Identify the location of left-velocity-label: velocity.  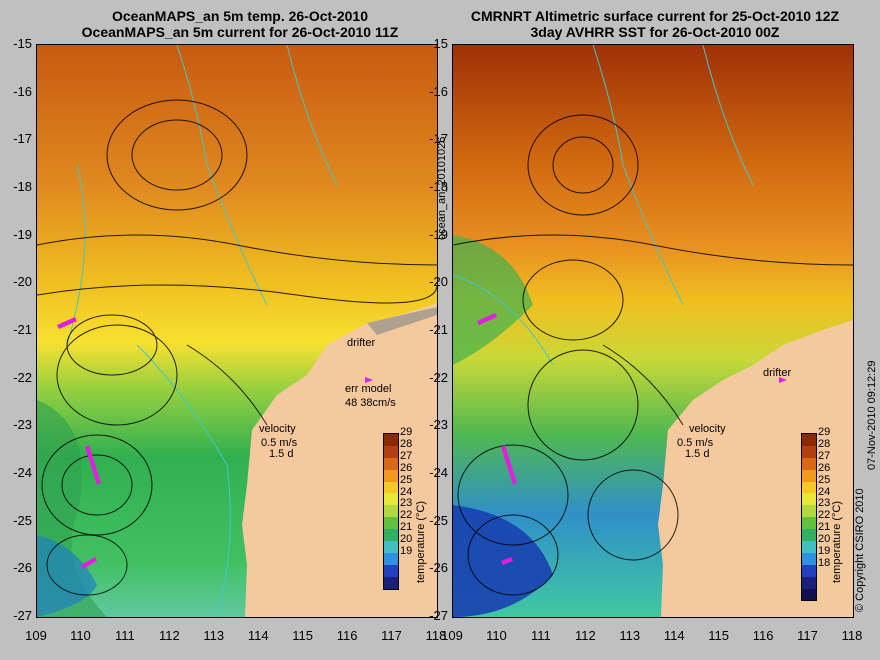
(277, 429).